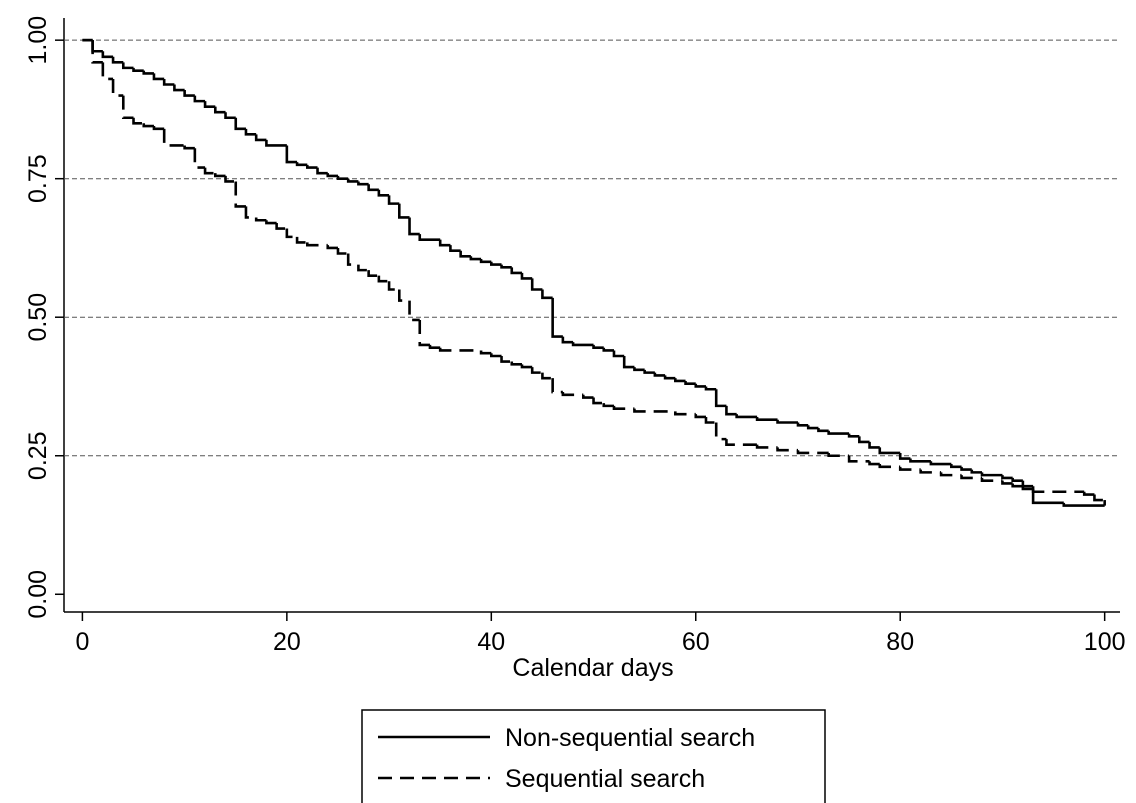  I want to click on x-axis-title: Calendar days, so click(592, 668).